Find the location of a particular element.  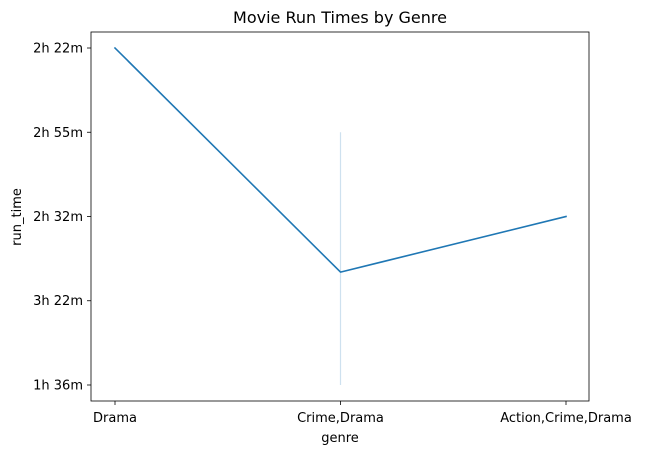

x-tick-label: Crime,Drama is located at coordinates (340, 418).